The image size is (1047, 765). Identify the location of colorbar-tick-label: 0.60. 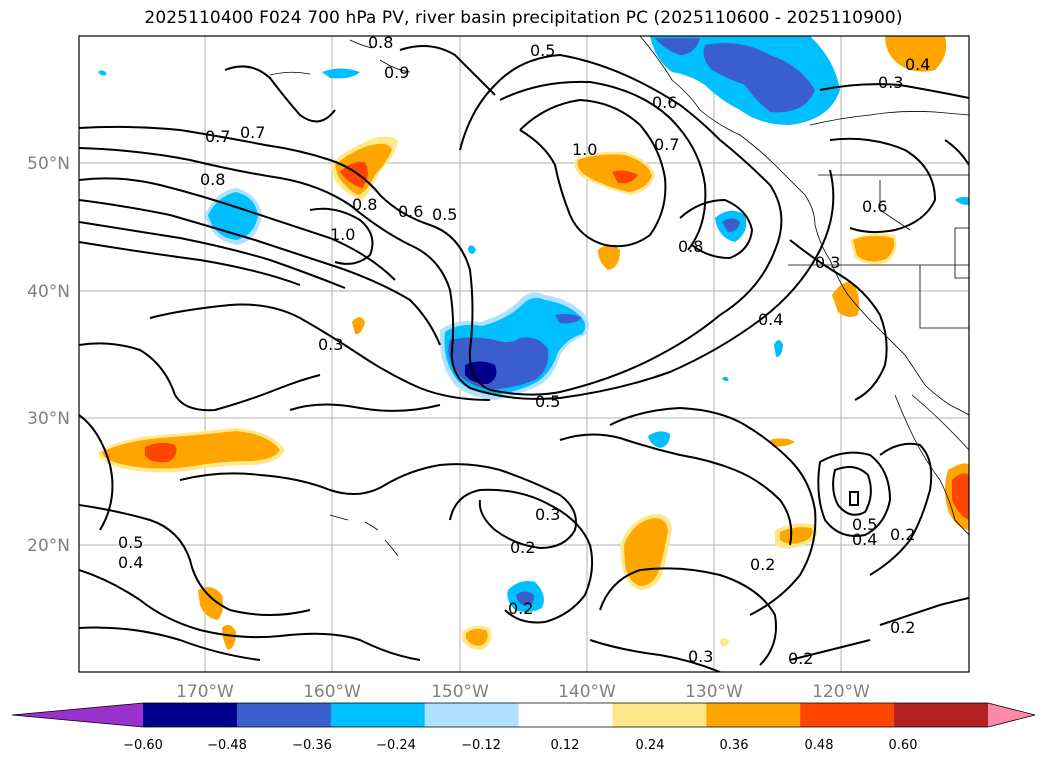
(903, 745).